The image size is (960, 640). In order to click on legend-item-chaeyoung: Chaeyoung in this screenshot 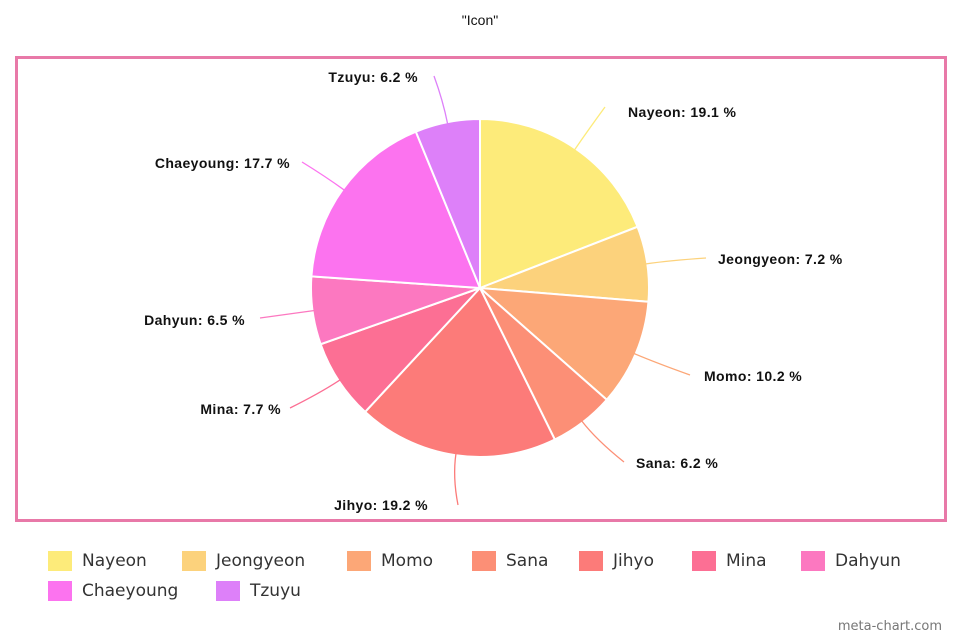, I will do `click(132, 591)`.